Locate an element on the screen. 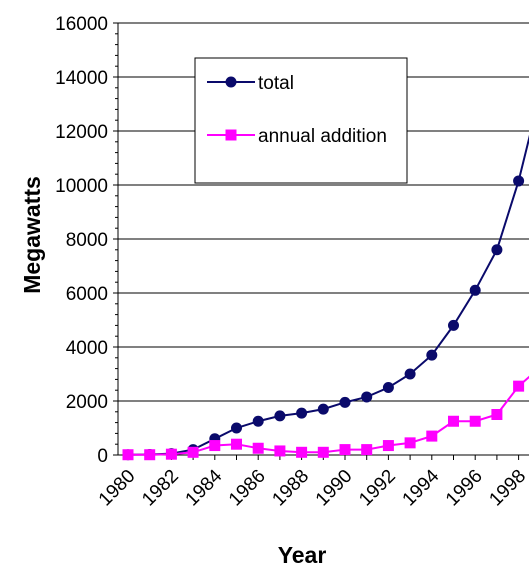 The height and width of the screenshot is (571, 529). x-tick-label: 1988 is located at coordinates (290, 488).